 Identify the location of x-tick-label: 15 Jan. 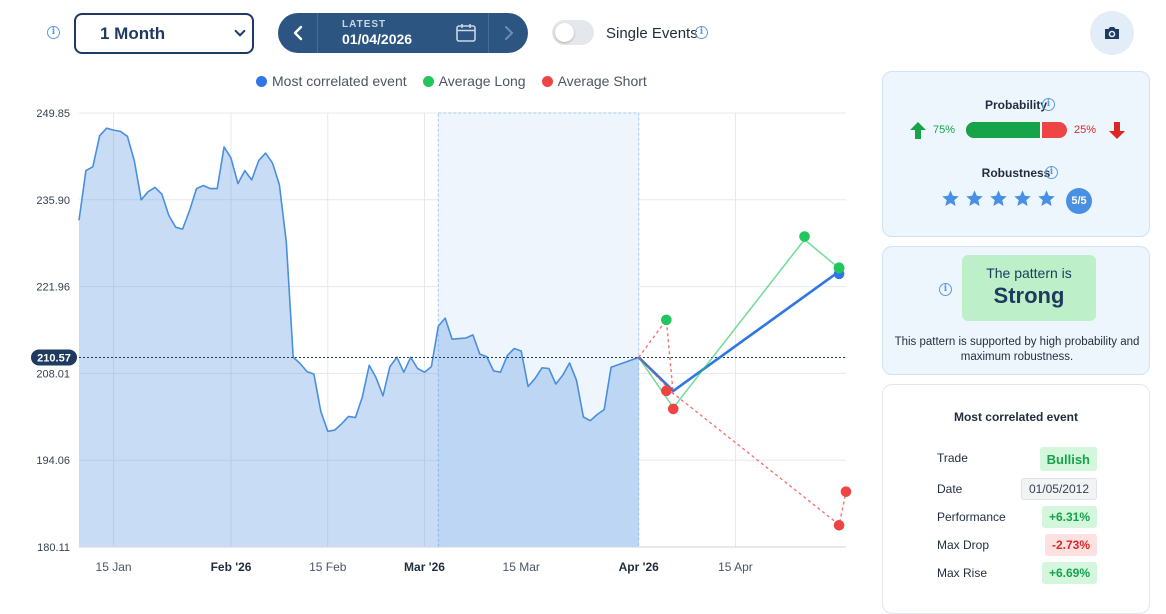
(114, 567).